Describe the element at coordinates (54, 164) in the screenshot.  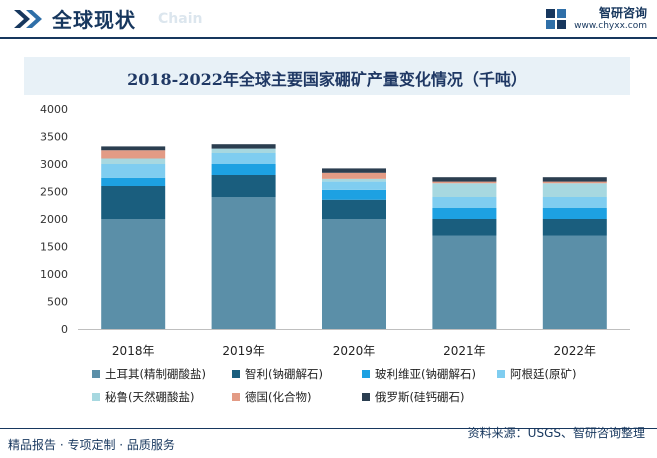
I see `y-tick-label: 3000` at that location.